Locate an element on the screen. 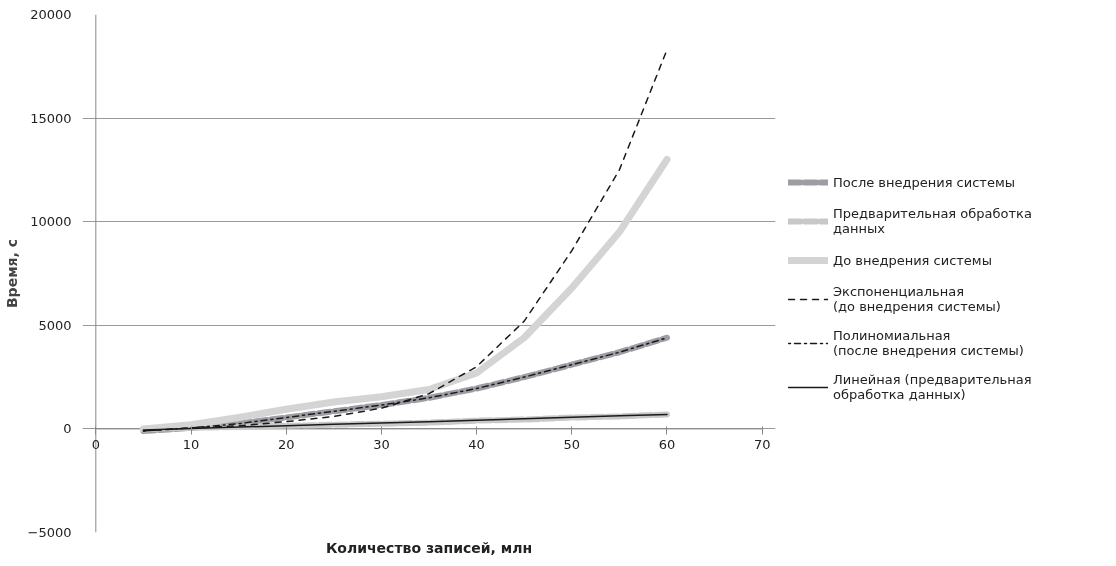 The height and width of the screenshot is (566, 1116). legend-label: До внедрения системы is located at coordinates (912, 260).